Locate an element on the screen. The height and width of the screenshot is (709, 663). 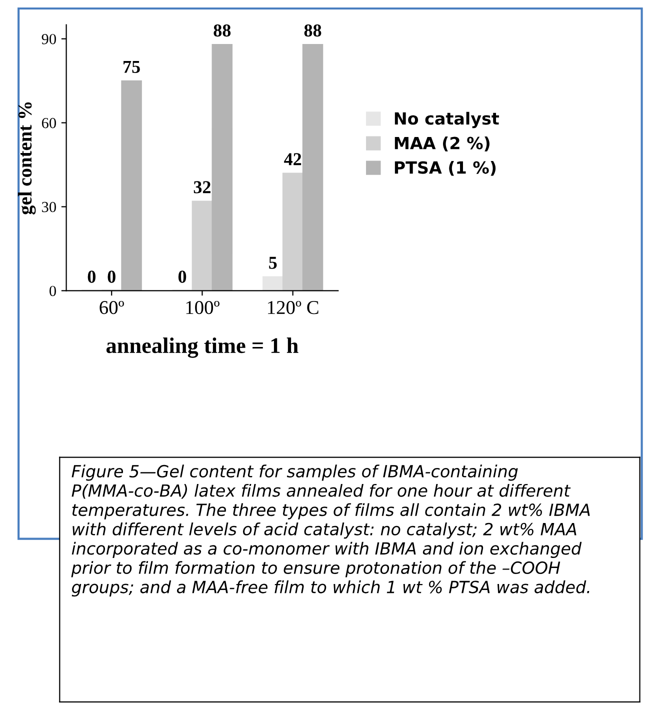
y-tick-label: 0 is located at coordinates (53, 291).